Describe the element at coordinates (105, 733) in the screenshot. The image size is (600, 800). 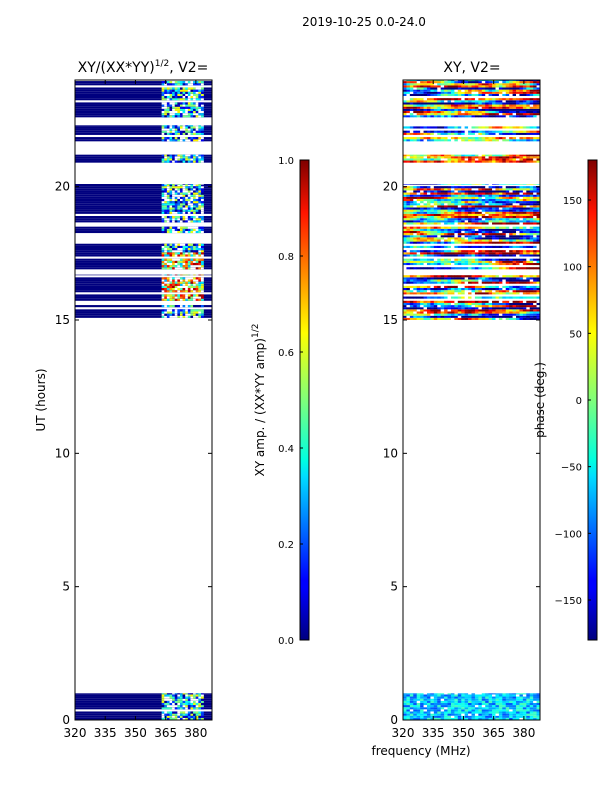
I see `amp-xtick-label: 335` at that location.